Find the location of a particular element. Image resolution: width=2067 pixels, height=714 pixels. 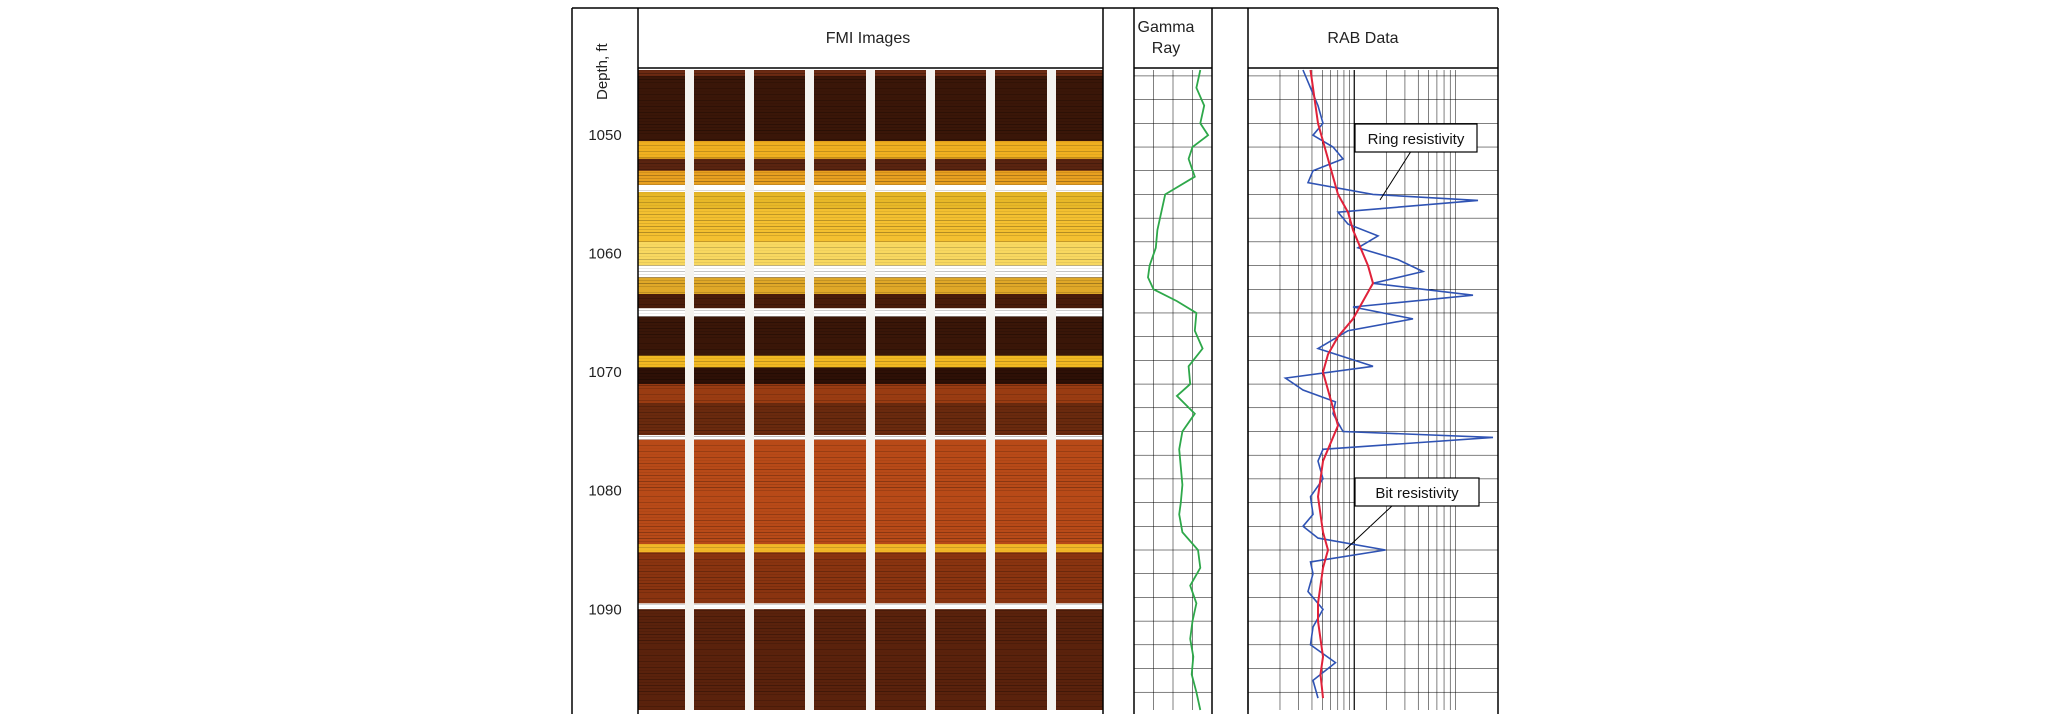

depth-tick-label: 1080 is located at coordinates (604, 491).